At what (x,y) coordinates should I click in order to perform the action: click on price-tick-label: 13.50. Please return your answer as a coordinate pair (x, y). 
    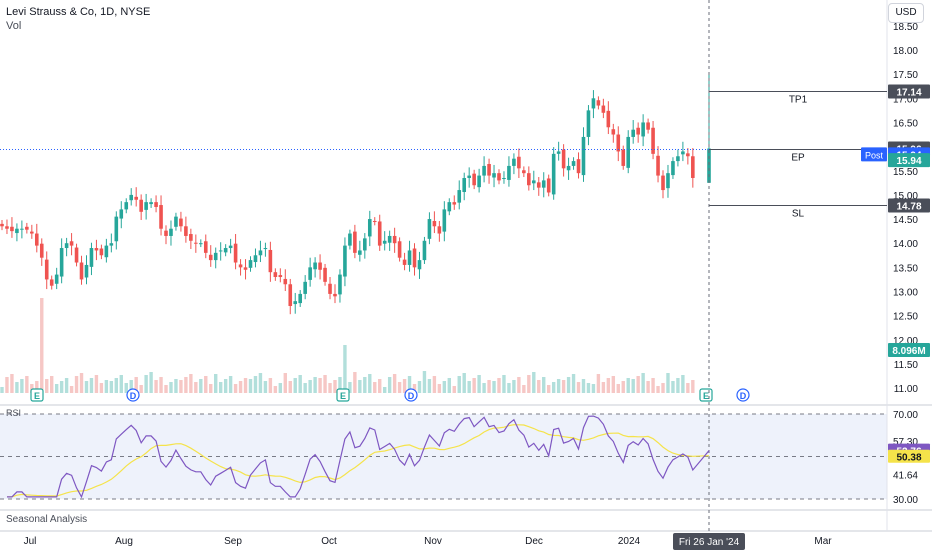
    Looking at the image, I should click on (905, 268).